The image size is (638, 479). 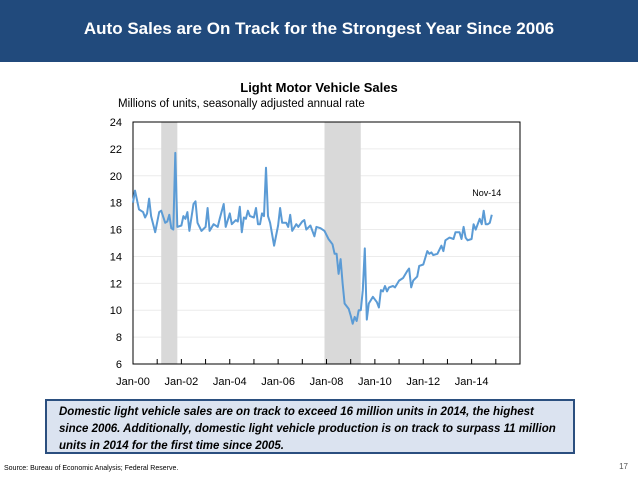 What do you see at coordinates (116, 257) in the screenshot?
I see `y-tick-label: 14` at bounding box center [116, 257].